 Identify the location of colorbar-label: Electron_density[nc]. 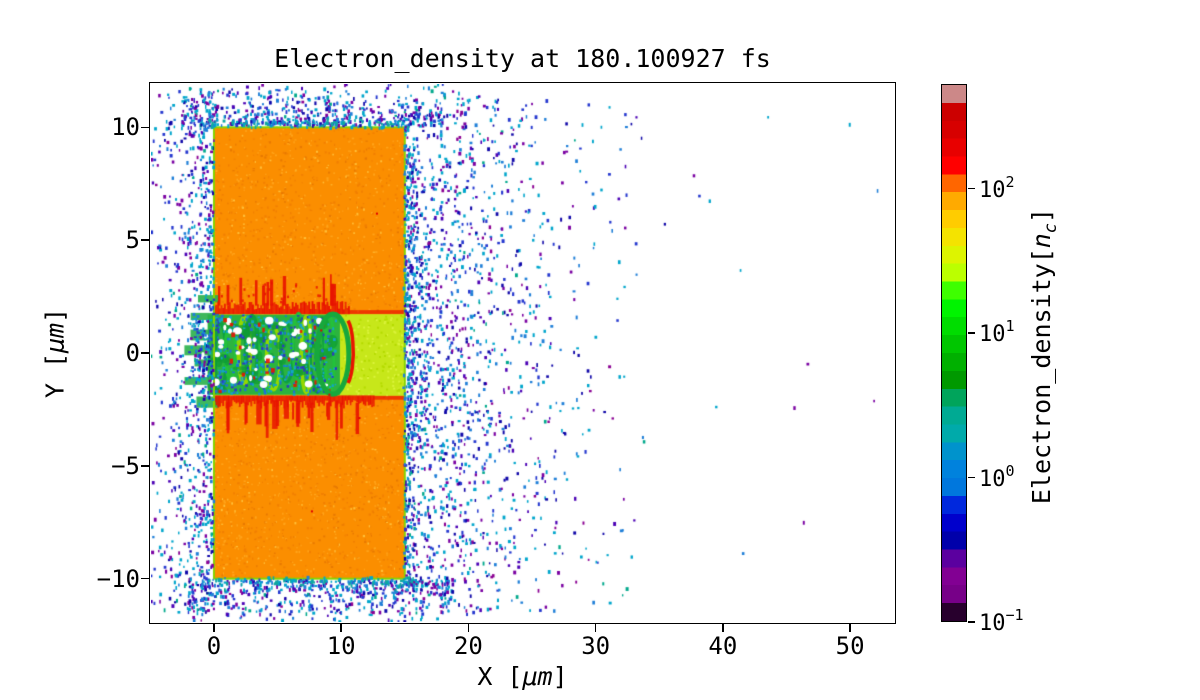
(1044, 356).